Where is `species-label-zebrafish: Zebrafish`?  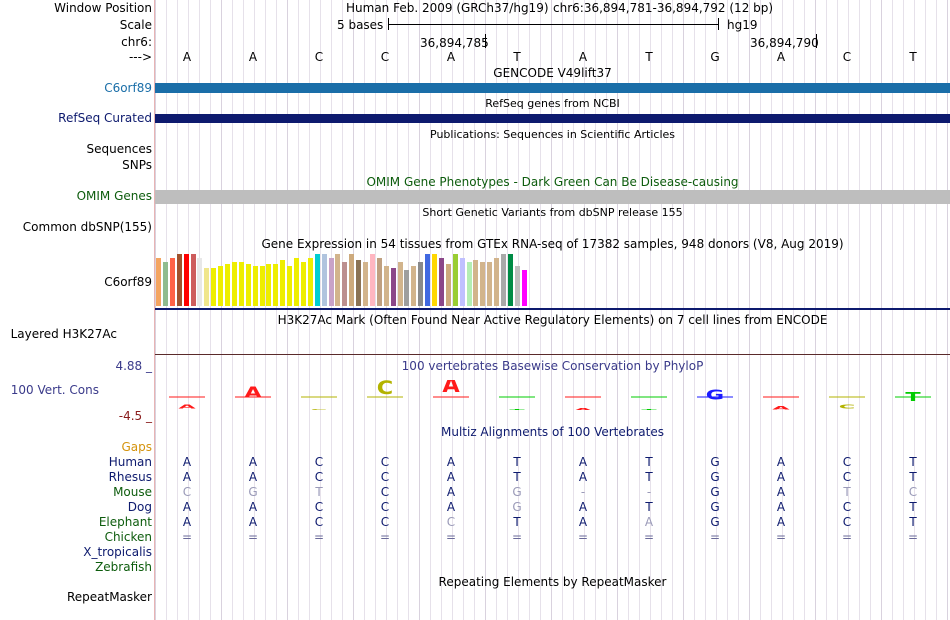 species-label-zebrafish: Zebrafish is located at coordinates (123, 567).